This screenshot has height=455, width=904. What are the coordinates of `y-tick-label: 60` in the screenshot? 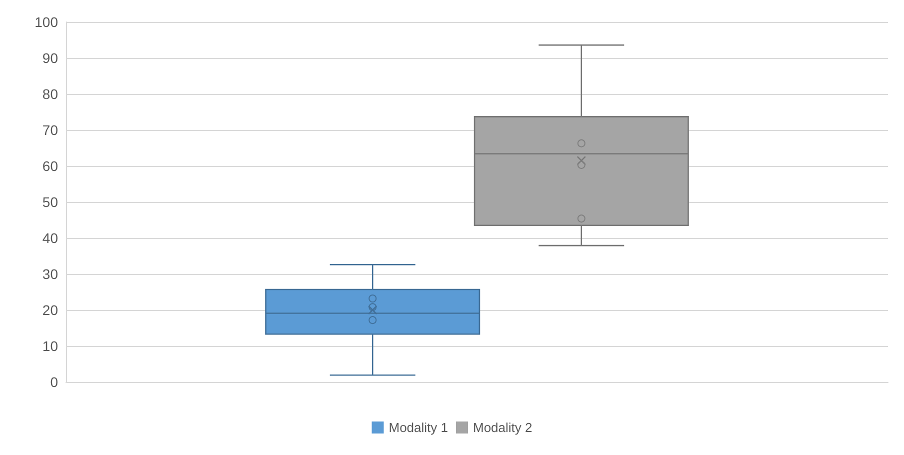 It's located at (50, 166).